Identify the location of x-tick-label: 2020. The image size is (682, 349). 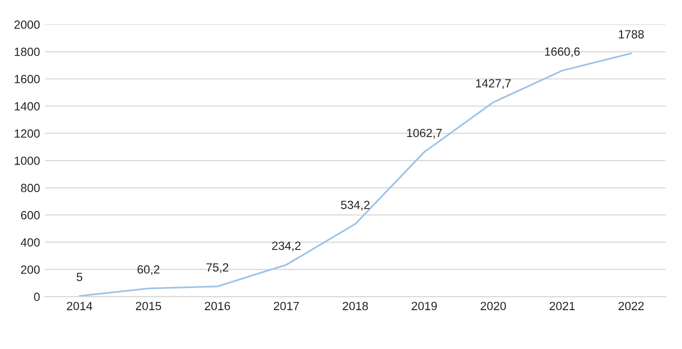
(493, 306).